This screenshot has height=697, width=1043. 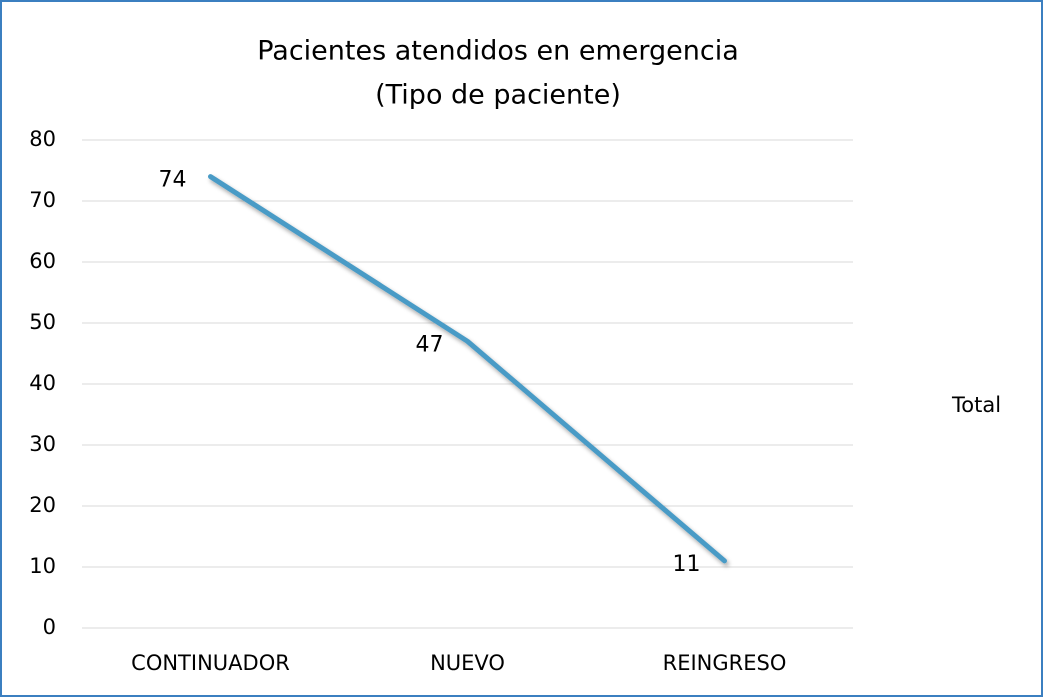 I want to click on chart-subtitle: (Tipo de paciente), so click(x=498, y=95).